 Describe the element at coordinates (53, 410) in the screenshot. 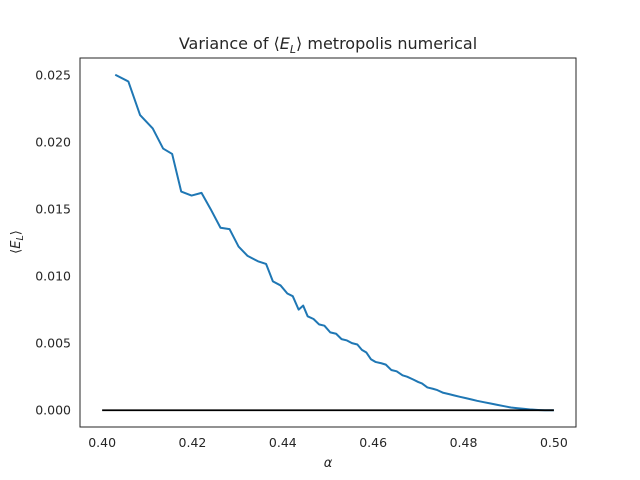

I see `y-tick-label: 0.000` at that location.